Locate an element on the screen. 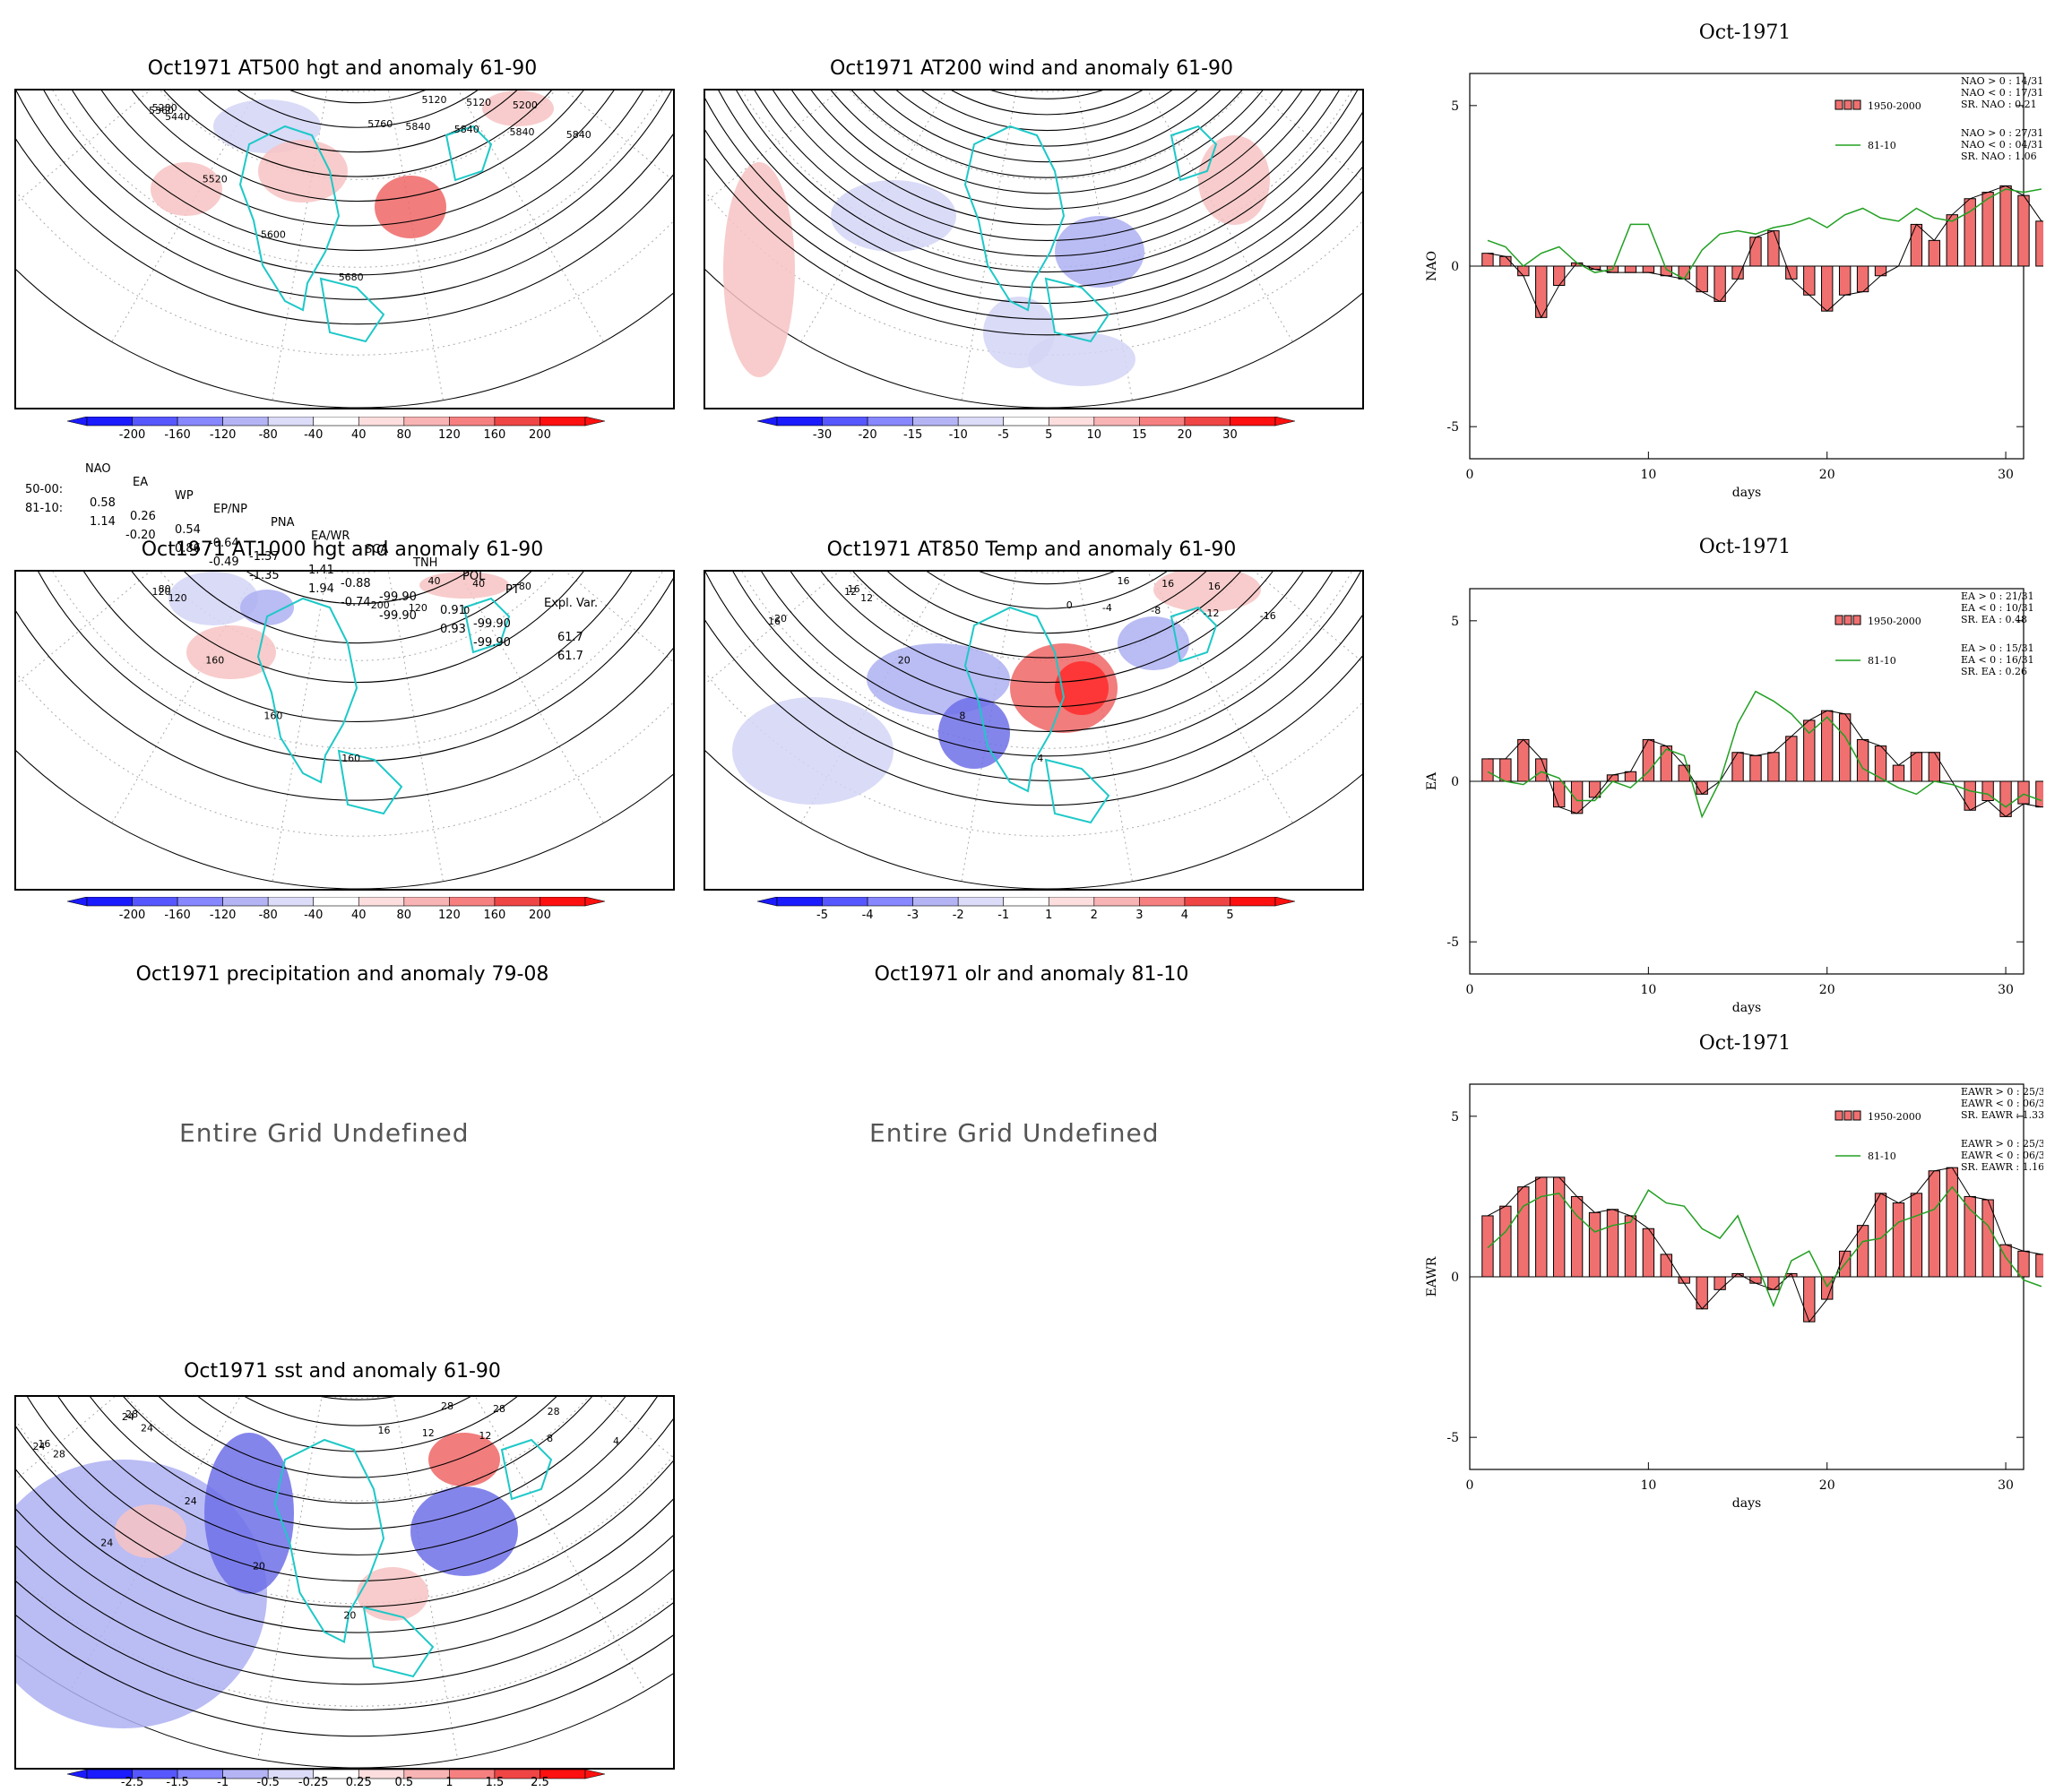  colorbar-tick-label: -10 is located at coordinates (958, 435).